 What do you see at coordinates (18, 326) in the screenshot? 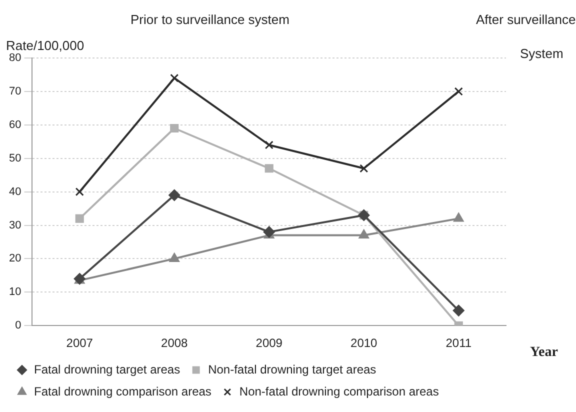
I see `y-tick-label: 0` at bounding box center [18, 326].